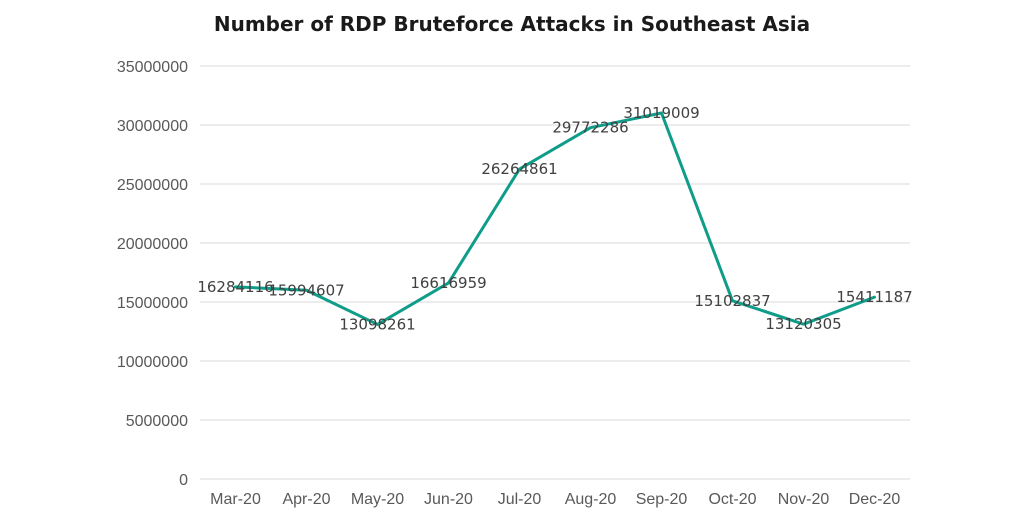 The image size is (1024, 519). What do you see at coordinates (152, 303) in the screenshot?
I see `y-tick-label: 15000000` at bounding box center [152, 303].